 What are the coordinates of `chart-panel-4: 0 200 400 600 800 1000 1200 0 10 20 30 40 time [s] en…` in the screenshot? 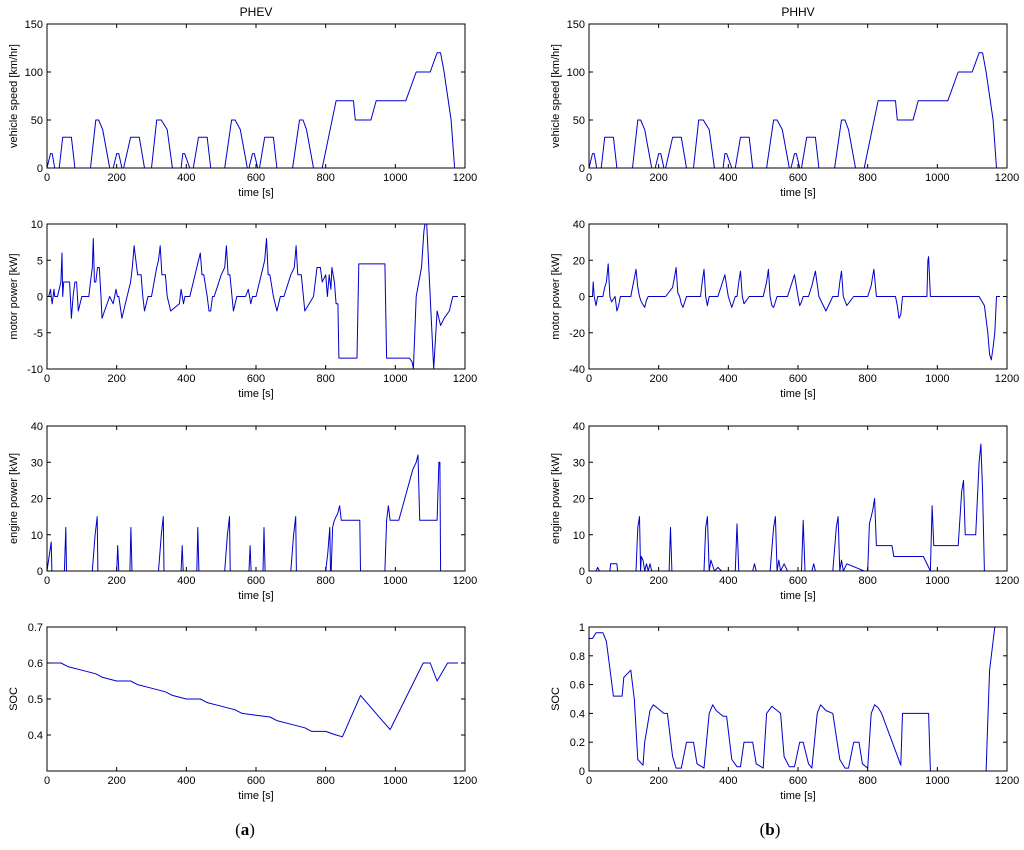 It's located at (242, 511).